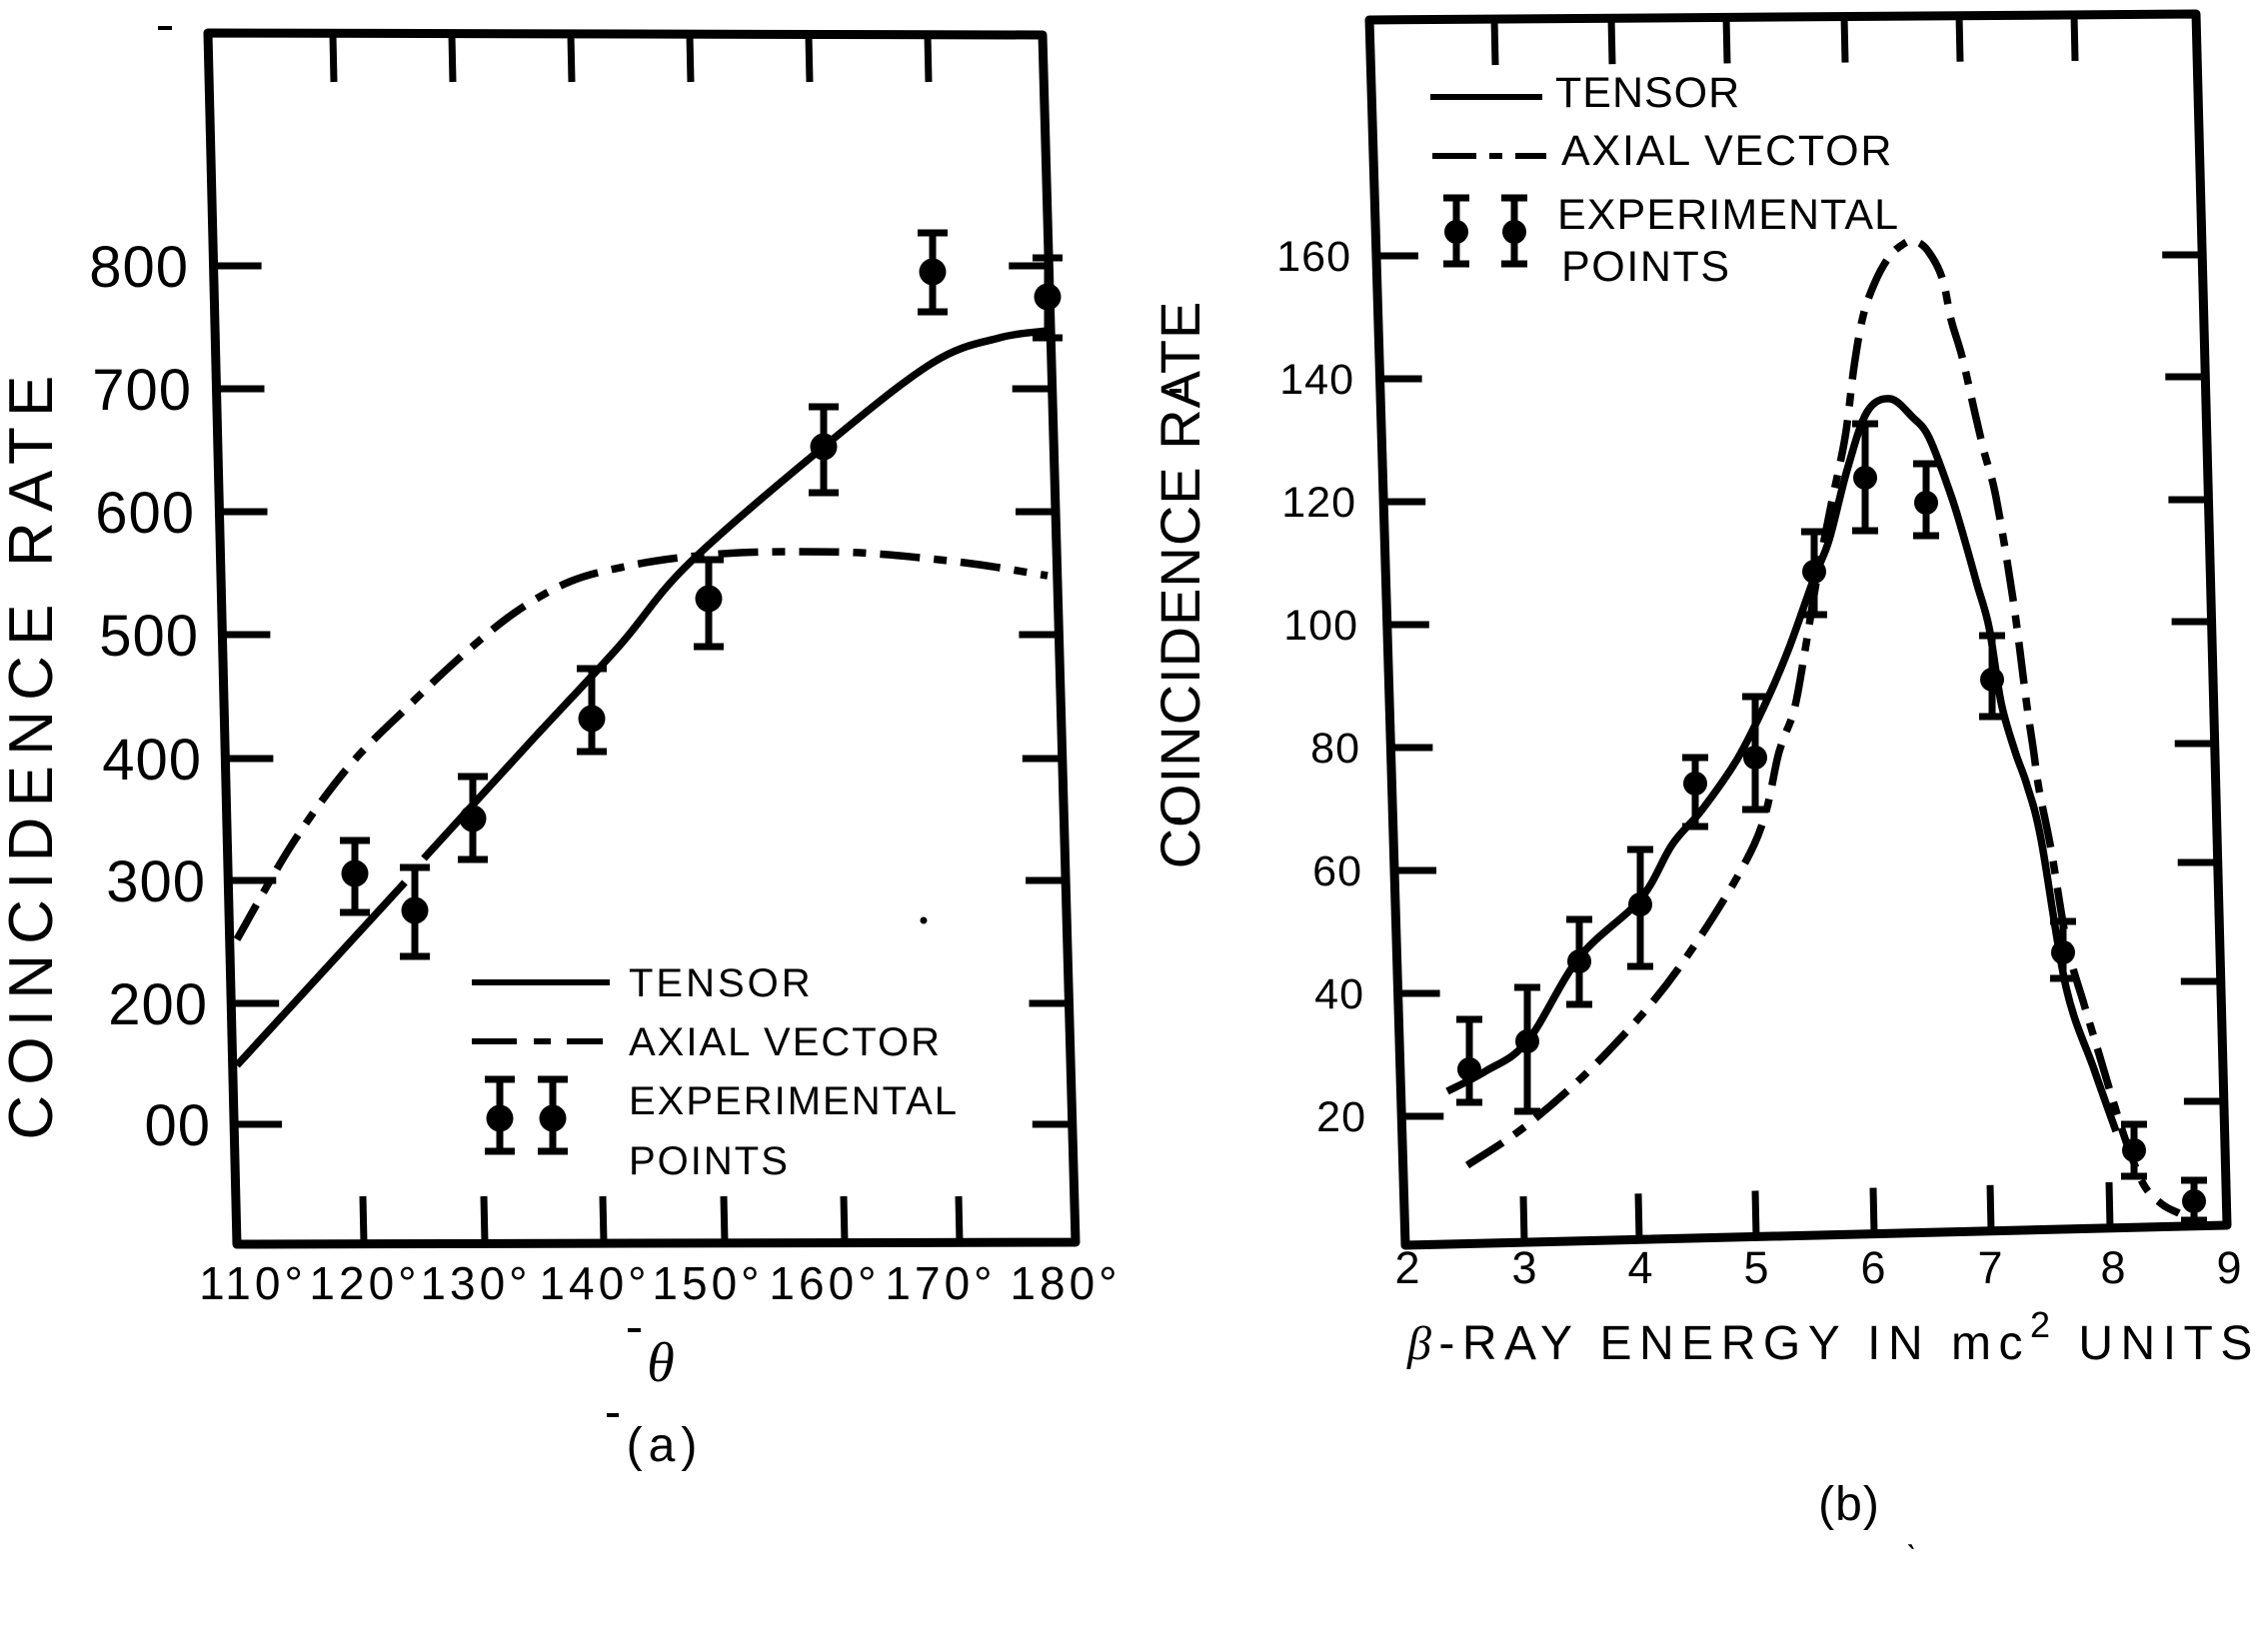  Describe the element at coordinates (1317, 380) in the screenshot. I see `svg-text: 140` at that location.